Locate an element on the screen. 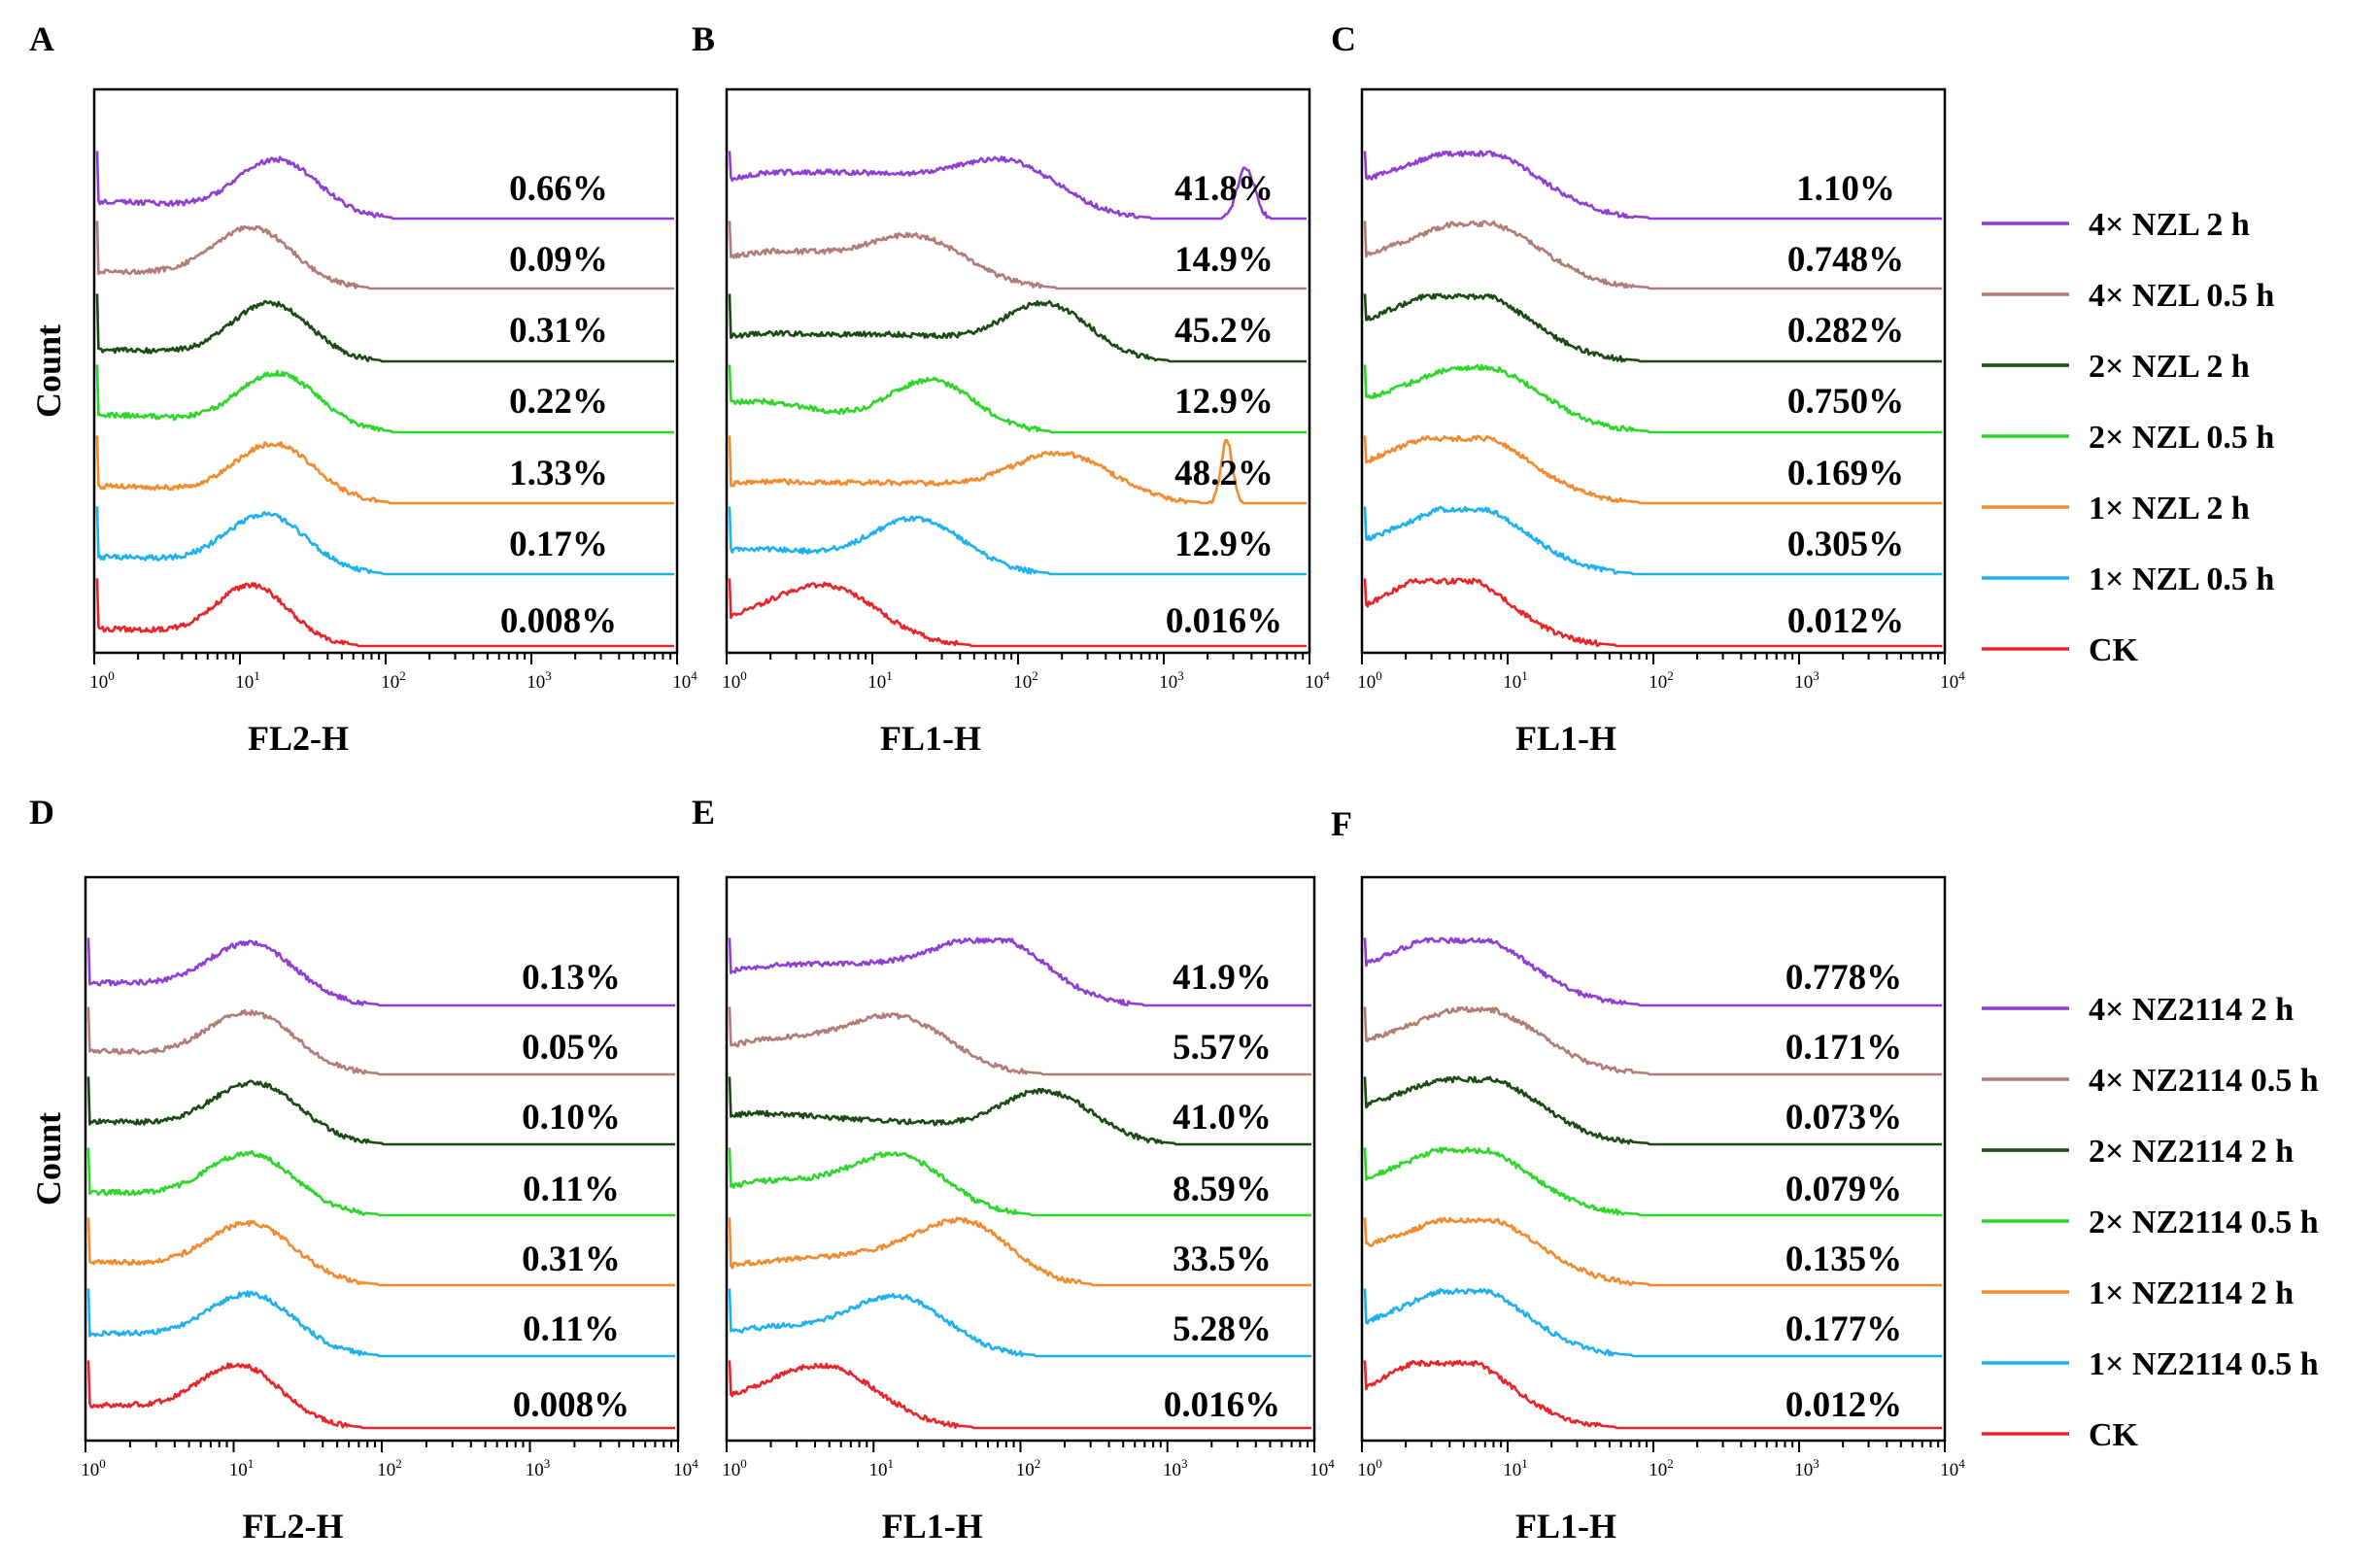 This screenshot has height=1563, width=2380. percent-label: 12.9% is located at coordinates (1224, 544).